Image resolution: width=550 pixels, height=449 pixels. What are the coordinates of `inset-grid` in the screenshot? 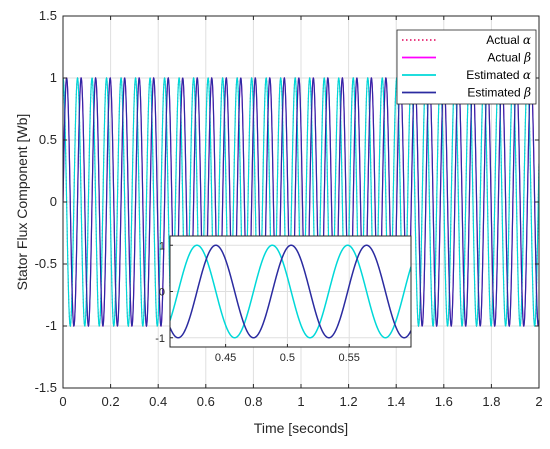 It's located at (290, 291).